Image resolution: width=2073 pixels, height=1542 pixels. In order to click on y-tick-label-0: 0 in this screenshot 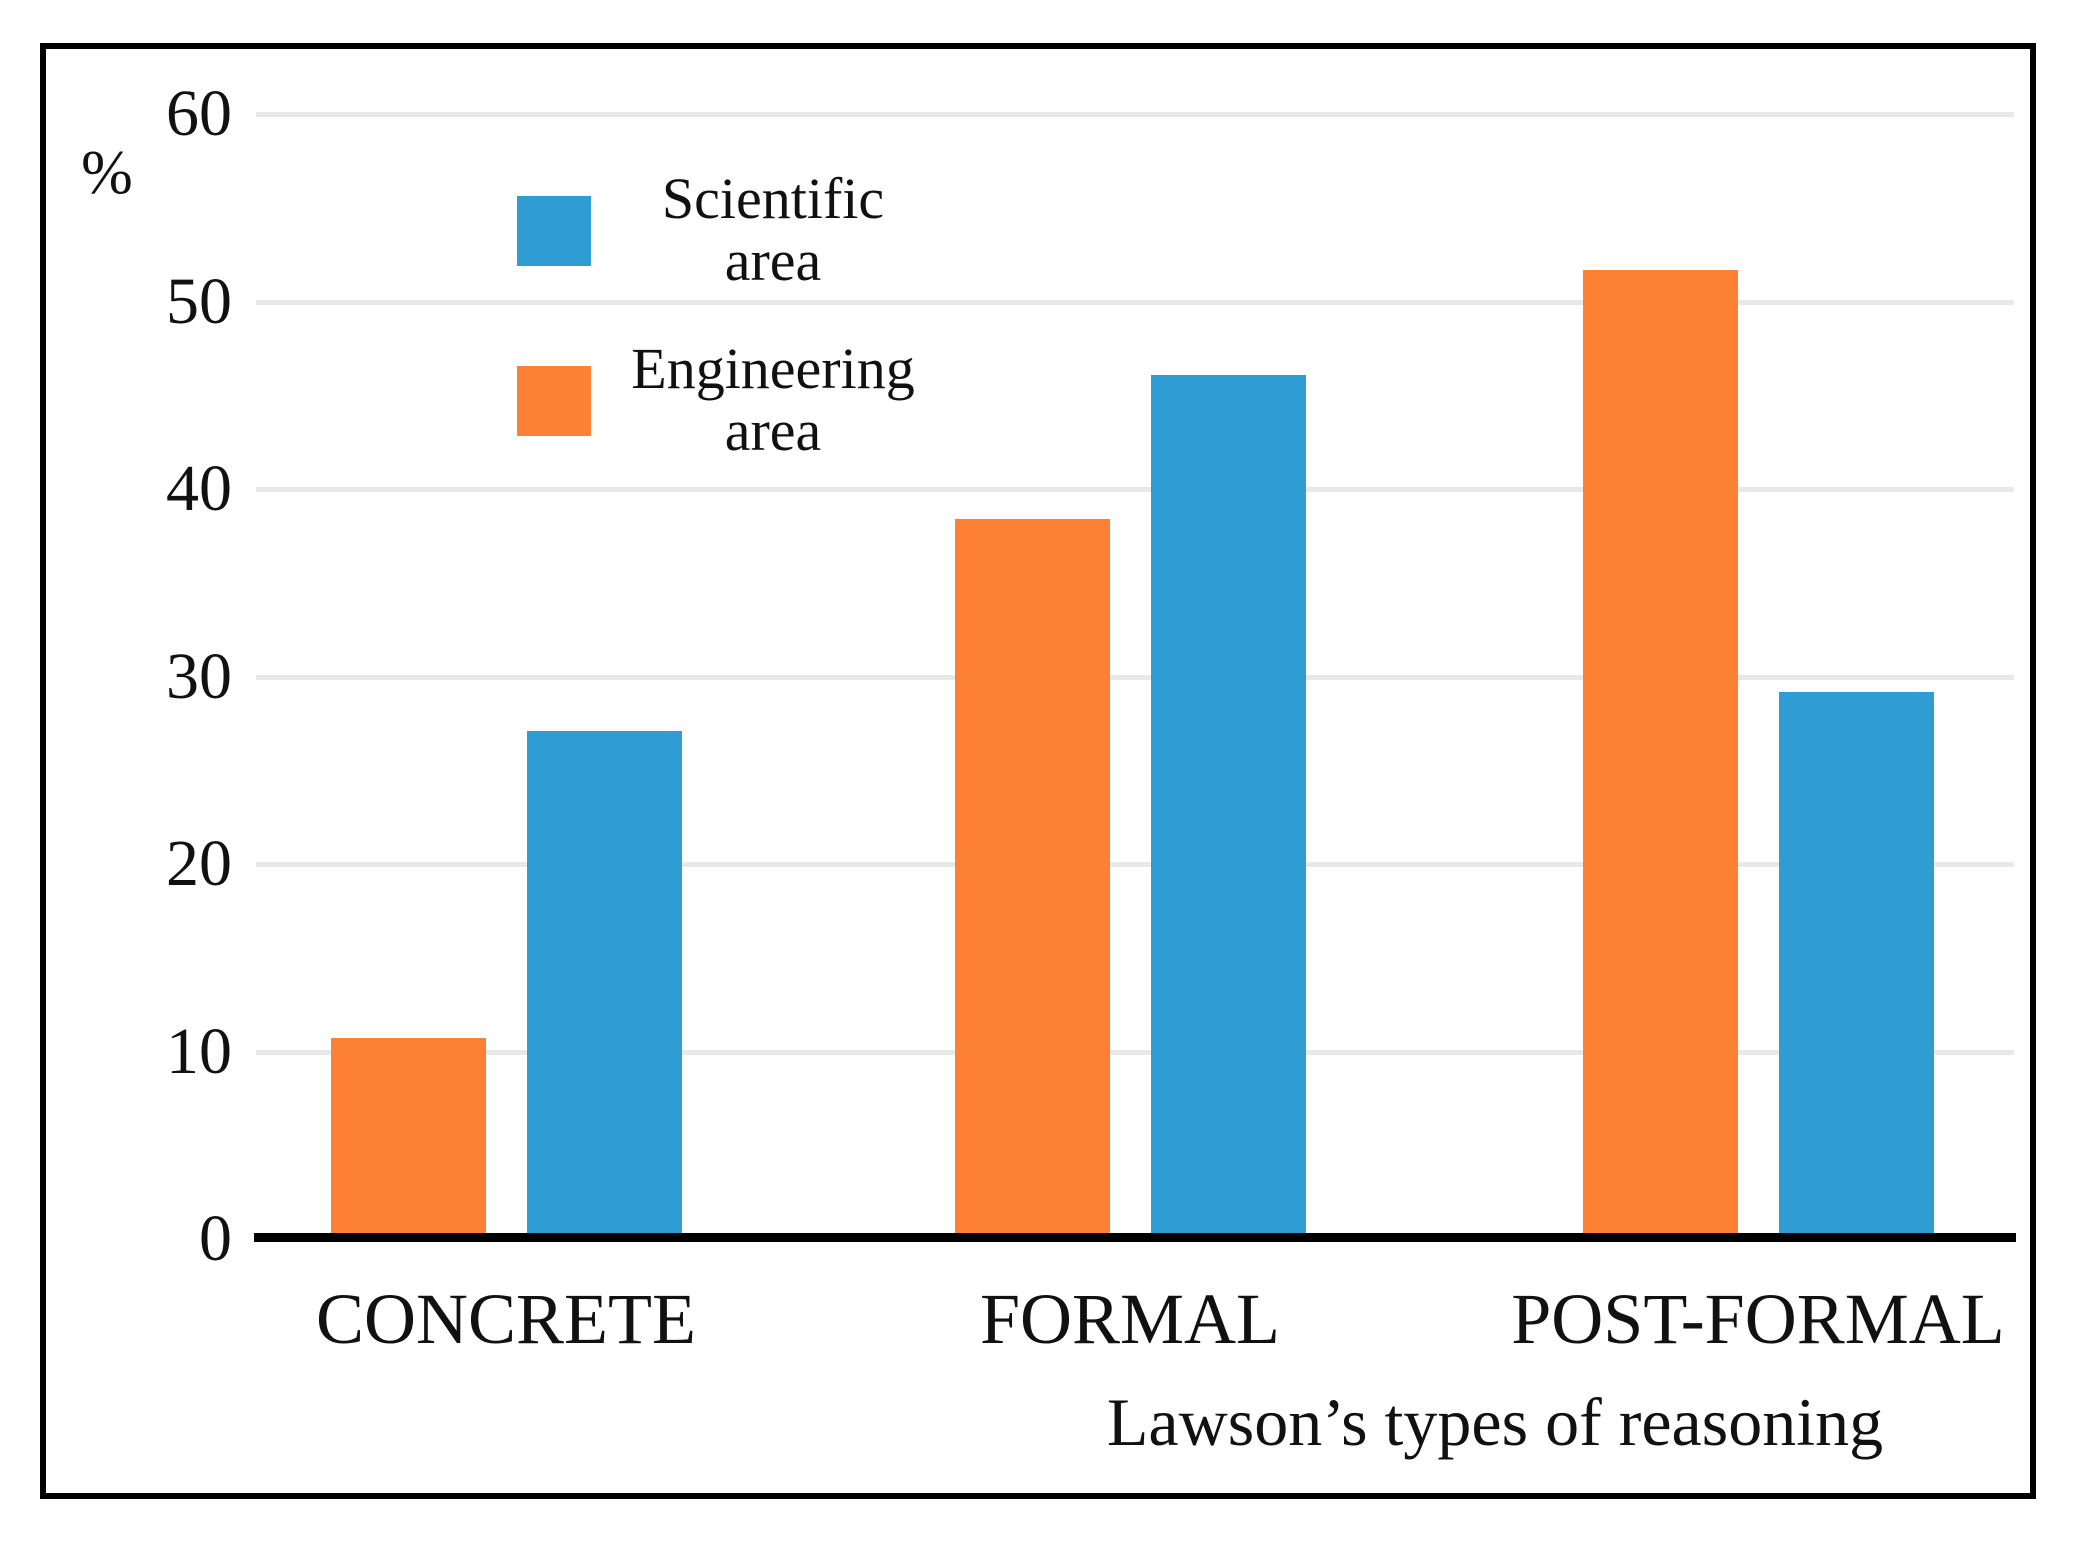, I will do `click(215, 1238)`.